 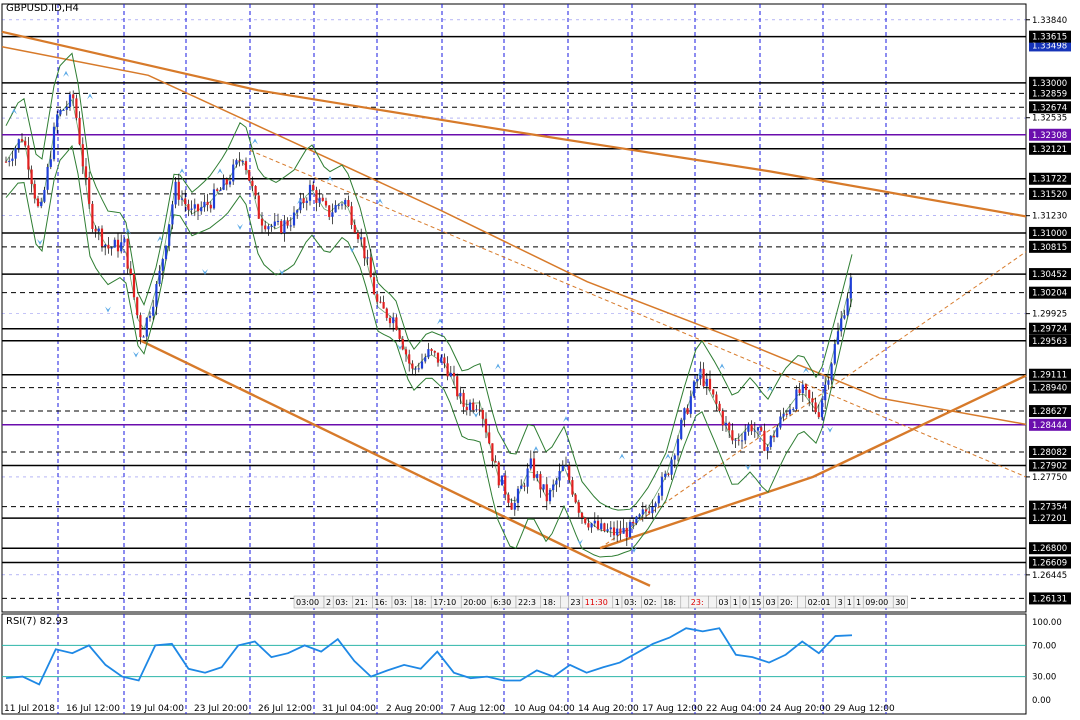 What do you see at coordinates (1049, 136) in the screenshot?
I see `price-axis-label: 1.32308` at bounding box center [1049, 136].